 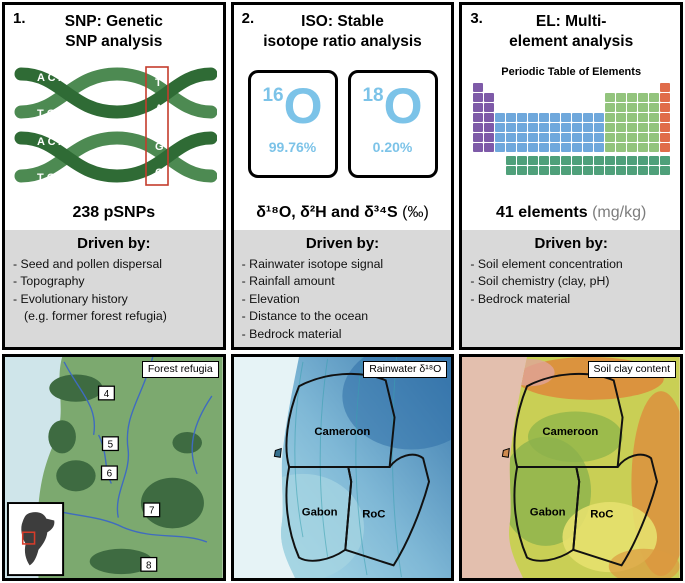 I want to click on dna-illustration: A C A T G T T A A C A T G T G C, so click(x=114, y=131).